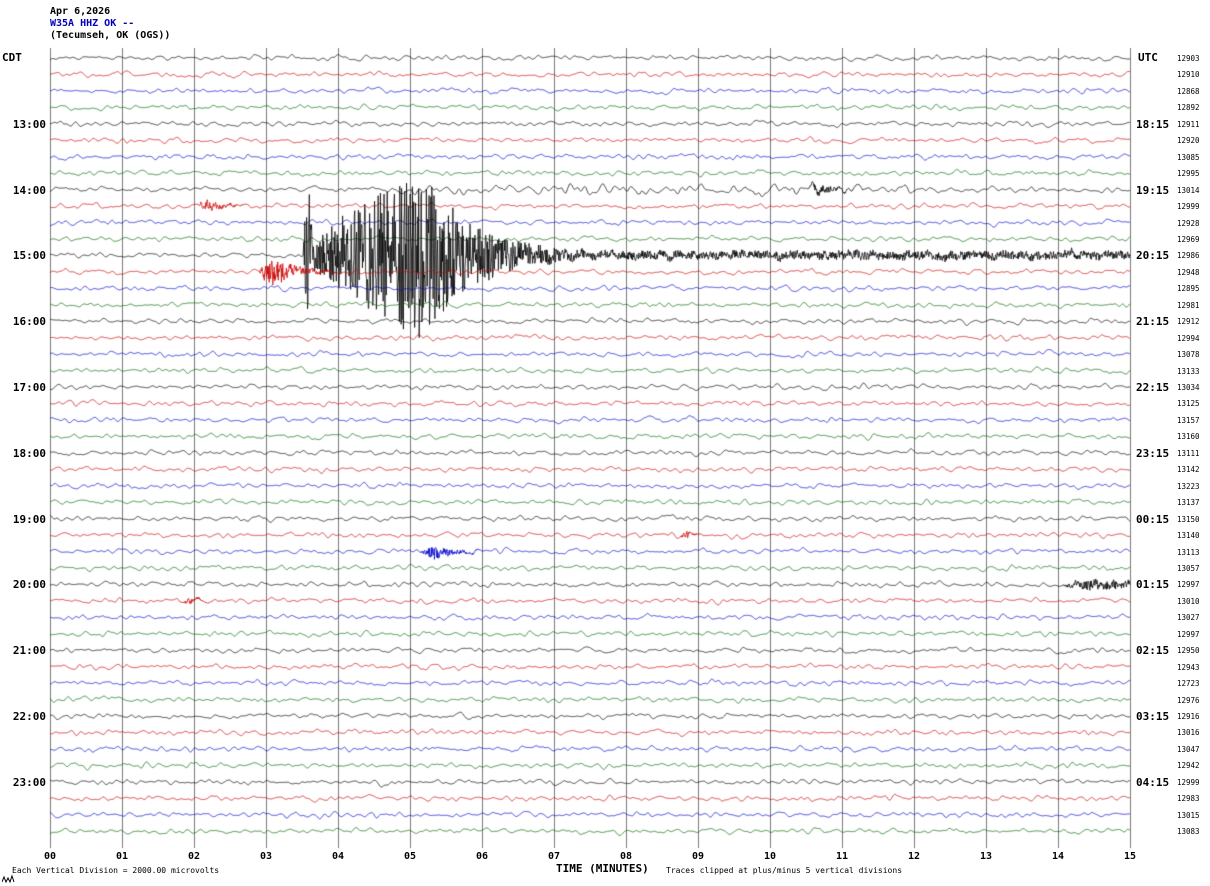  I want to click on right-utc-label: 20:15, so click(1153, 256).